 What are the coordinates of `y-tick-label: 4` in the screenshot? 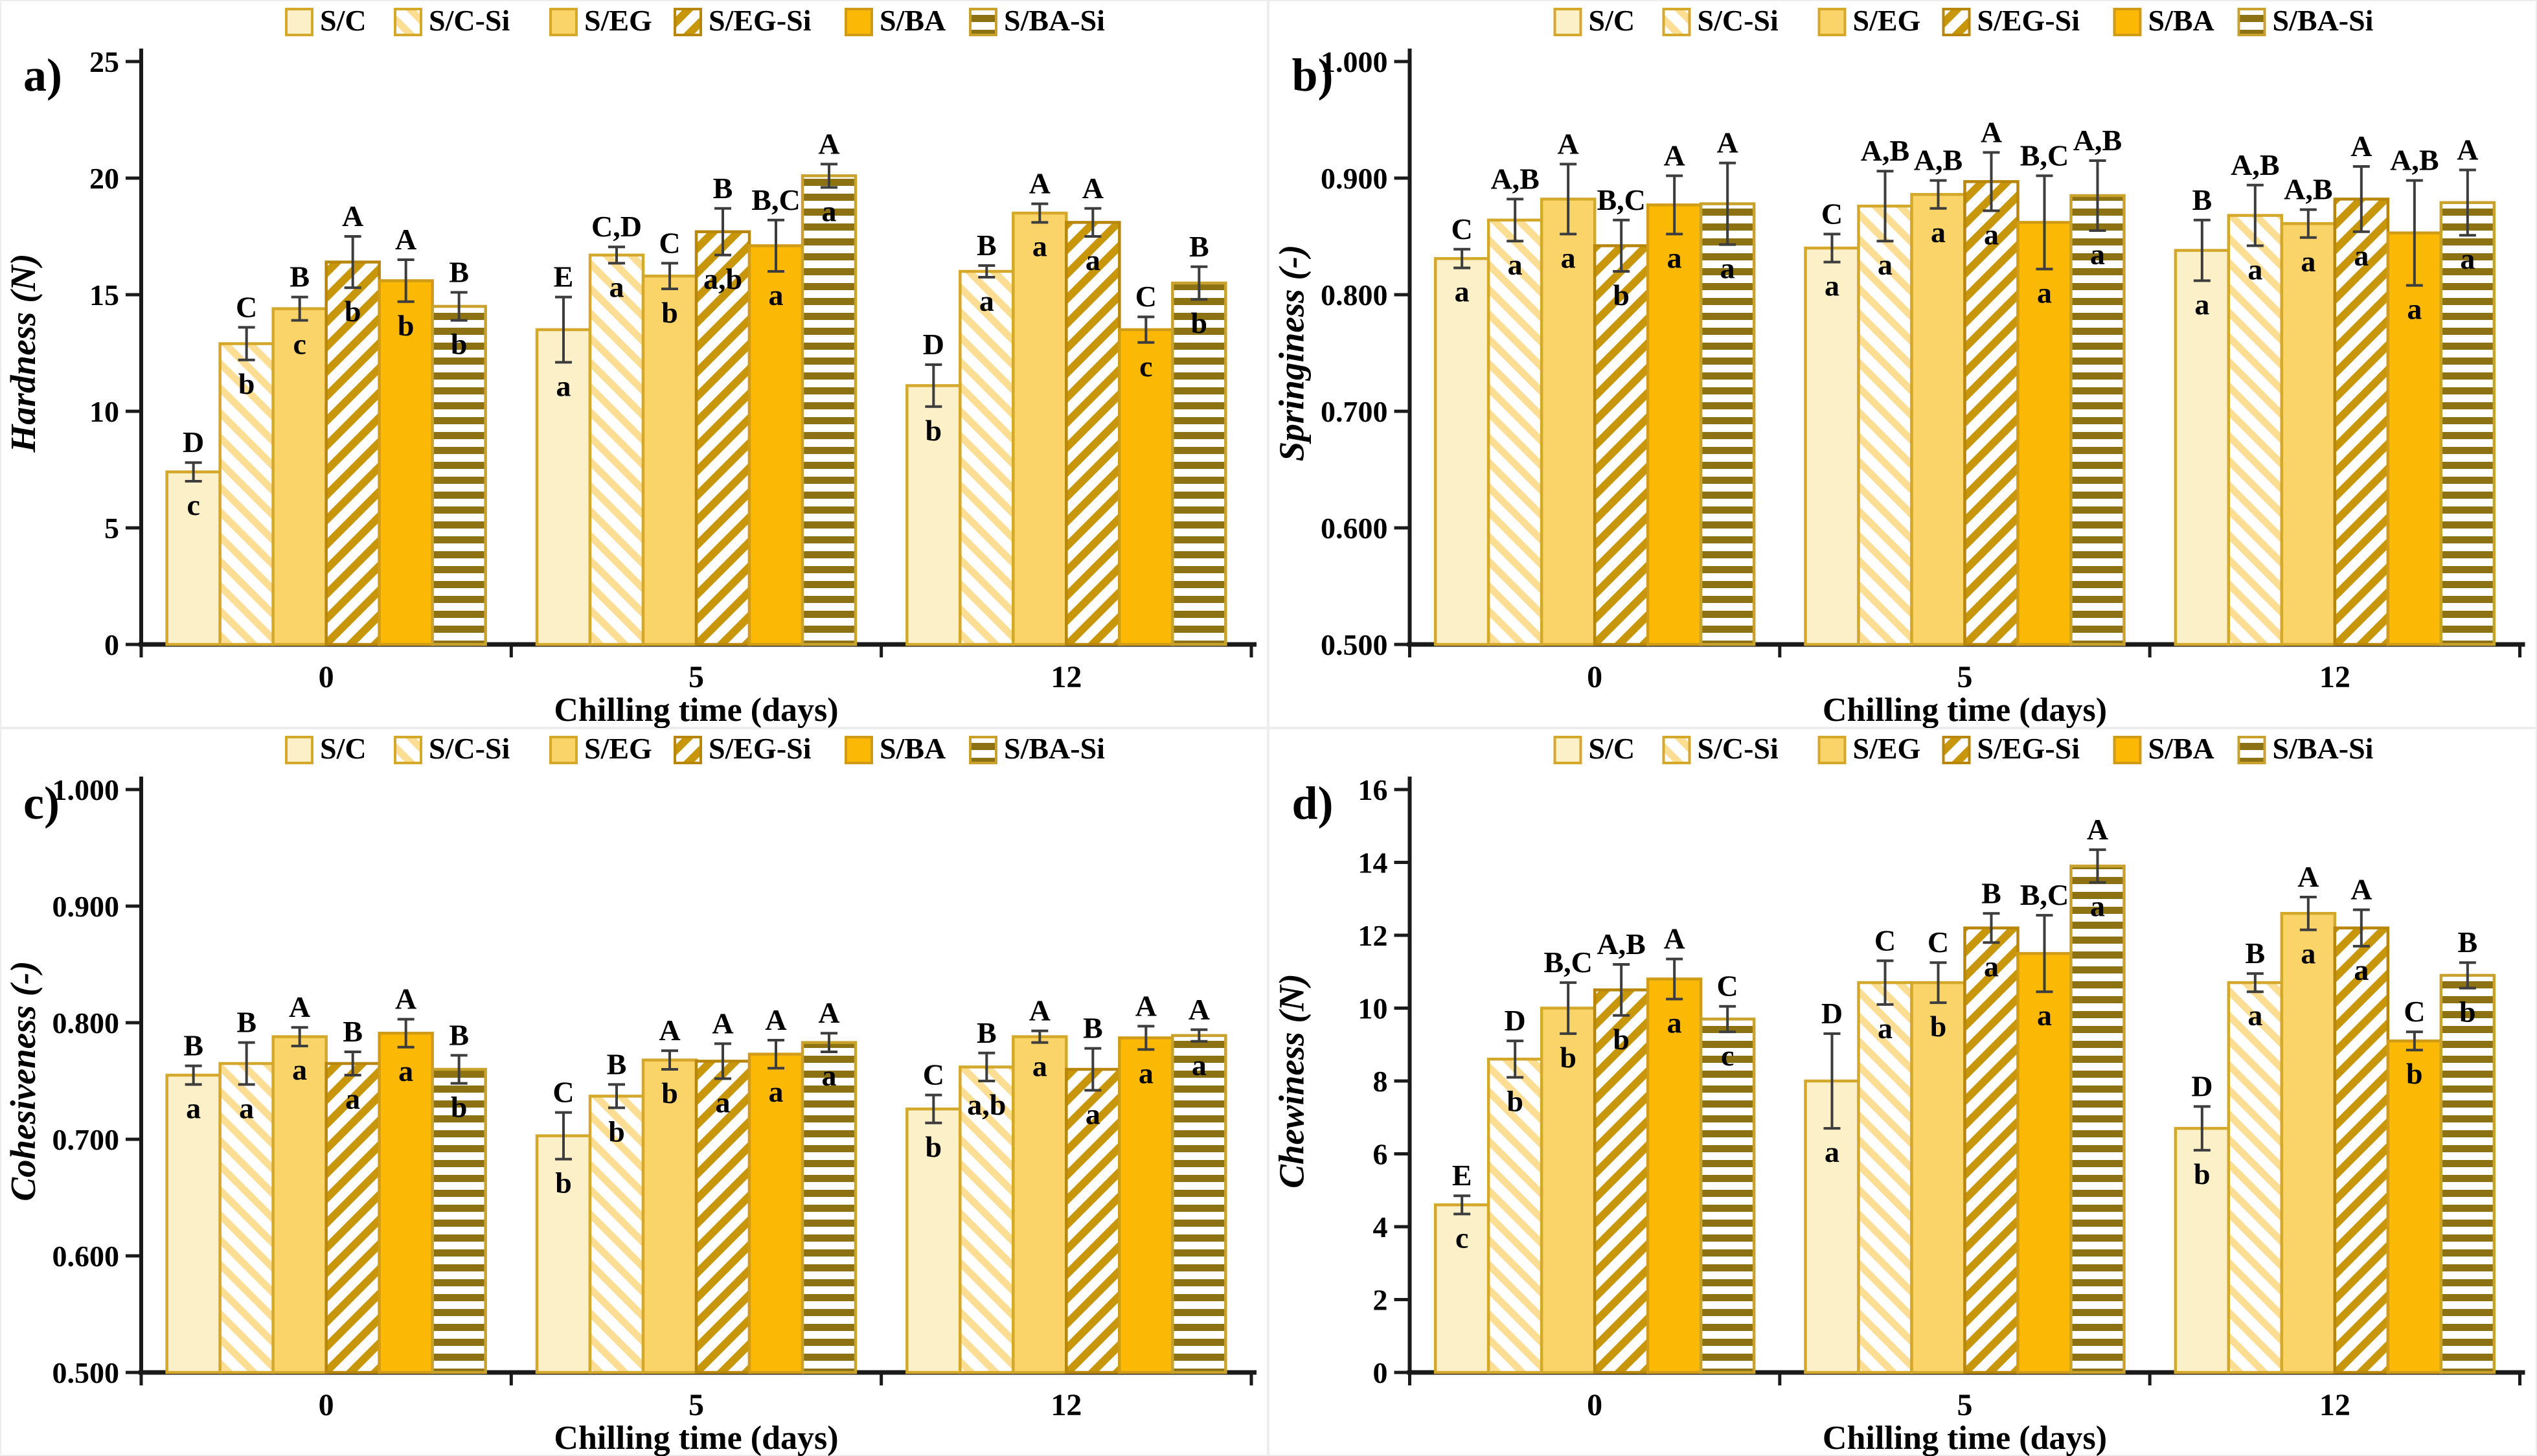 It's located at (1380, 1228).